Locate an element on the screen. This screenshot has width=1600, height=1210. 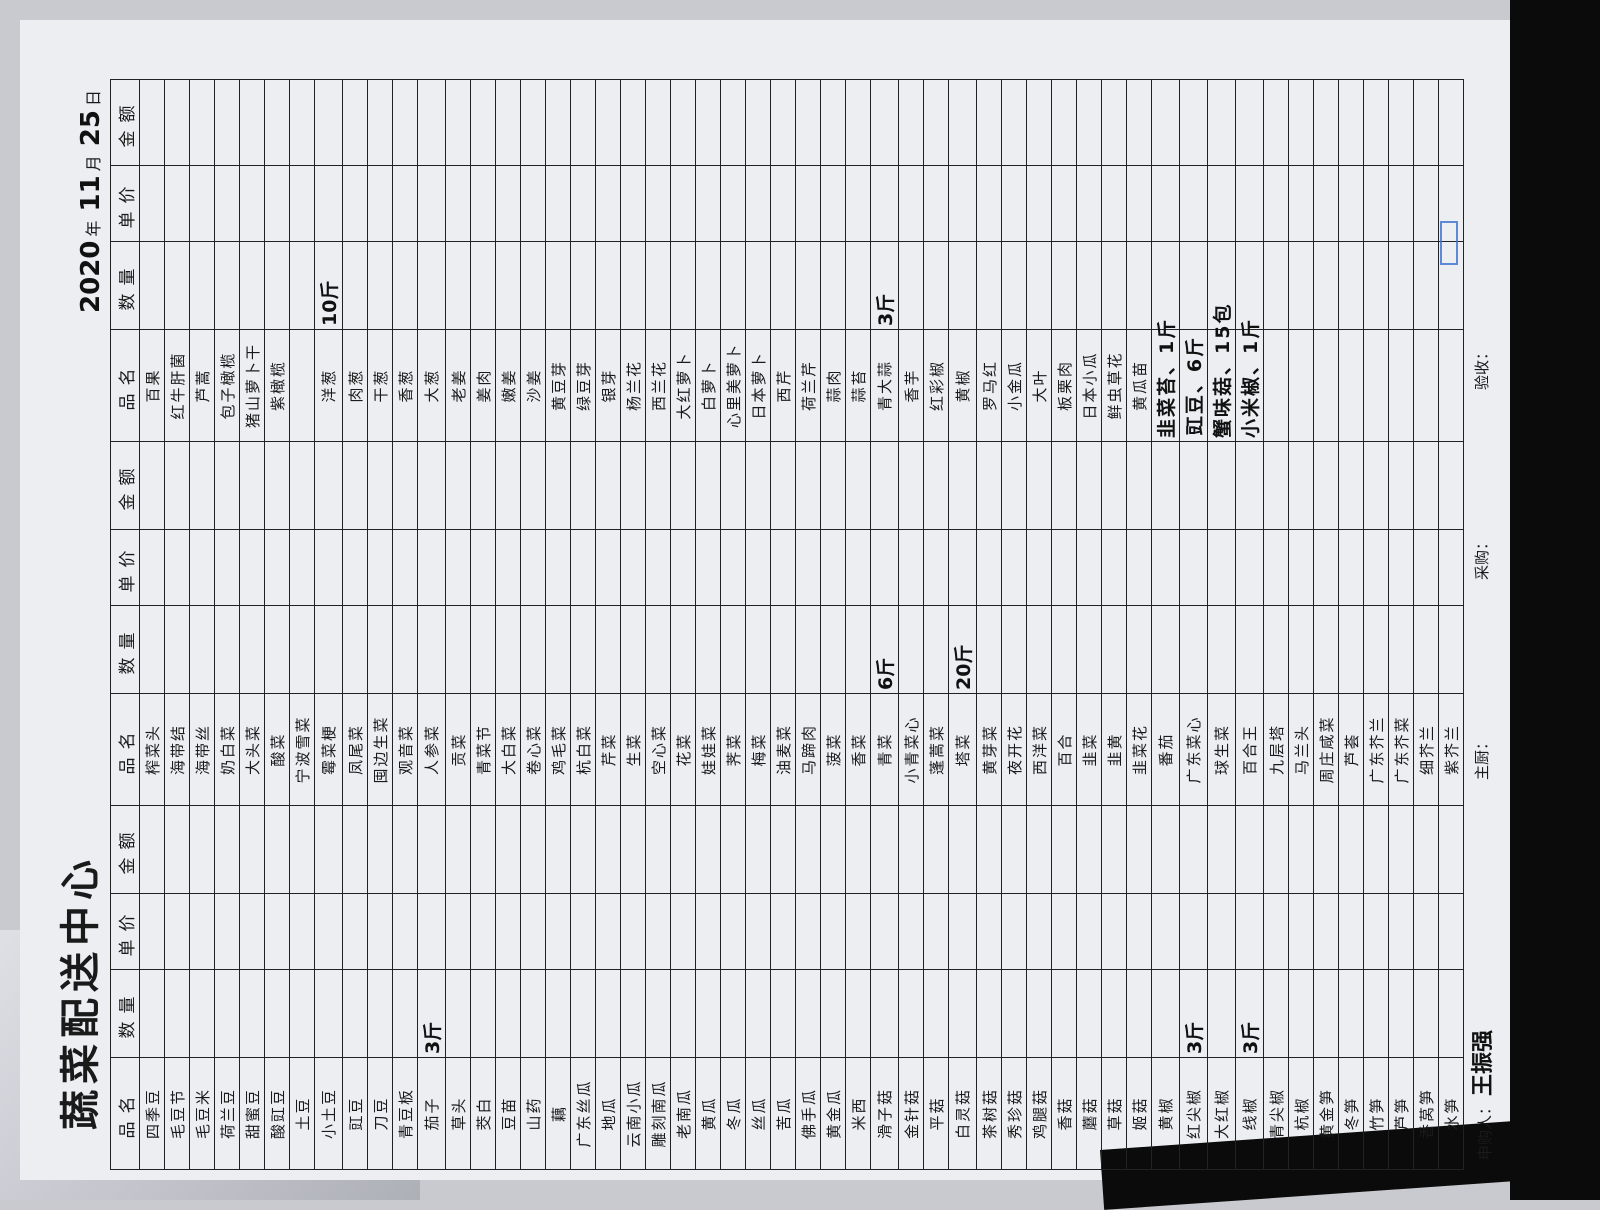
item-name-text: 广东菜心 is located at coordinates (1194, 749).